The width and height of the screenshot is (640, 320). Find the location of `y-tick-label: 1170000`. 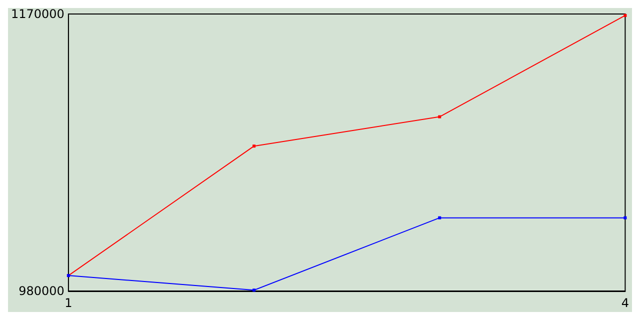

y-tick-label: 1170000 is located at coordinates (37, 14).